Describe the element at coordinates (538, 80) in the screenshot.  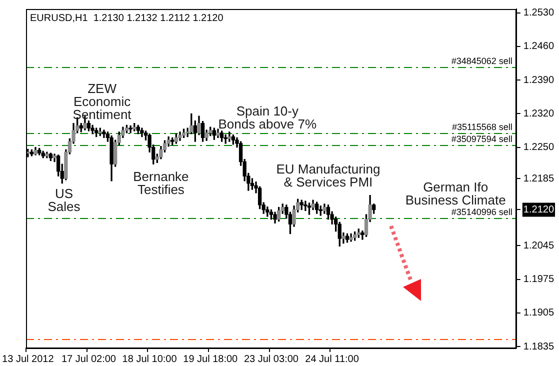
I see `y-tick-label: 1.2390` at that location.